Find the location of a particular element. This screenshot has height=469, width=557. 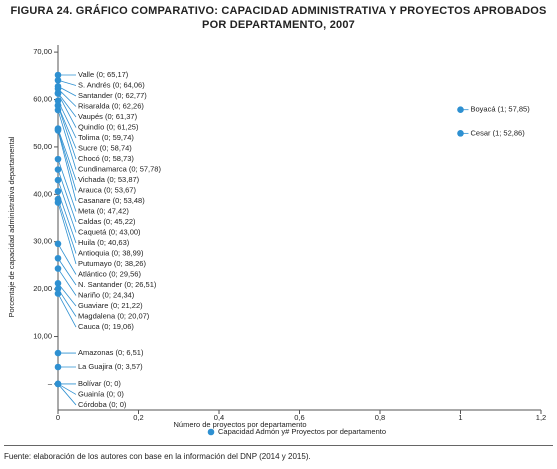

data-label: Boyacá (1; 57,85) is located at coordinates (501, 109).